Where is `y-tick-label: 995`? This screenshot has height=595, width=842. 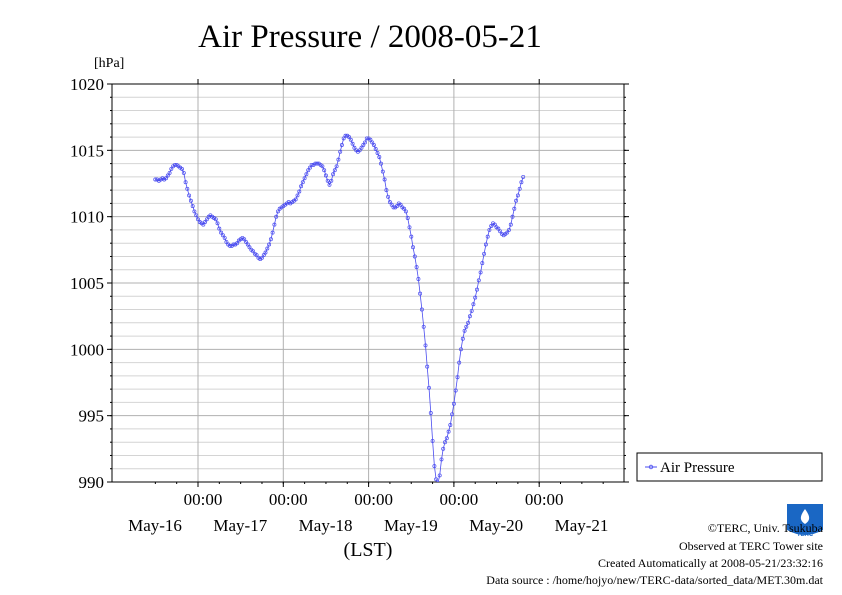
y-tick-label: 995 is located at coordinates (92, 416).